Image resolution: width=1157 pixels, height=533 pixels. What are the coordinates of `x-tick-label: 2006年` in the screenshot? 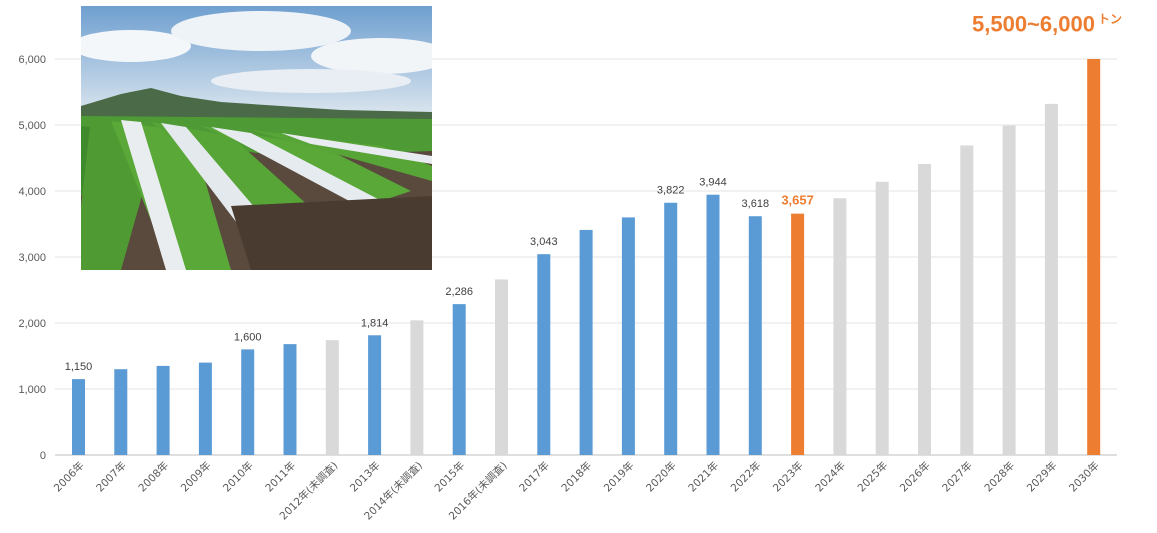 It's located at (69, 477).